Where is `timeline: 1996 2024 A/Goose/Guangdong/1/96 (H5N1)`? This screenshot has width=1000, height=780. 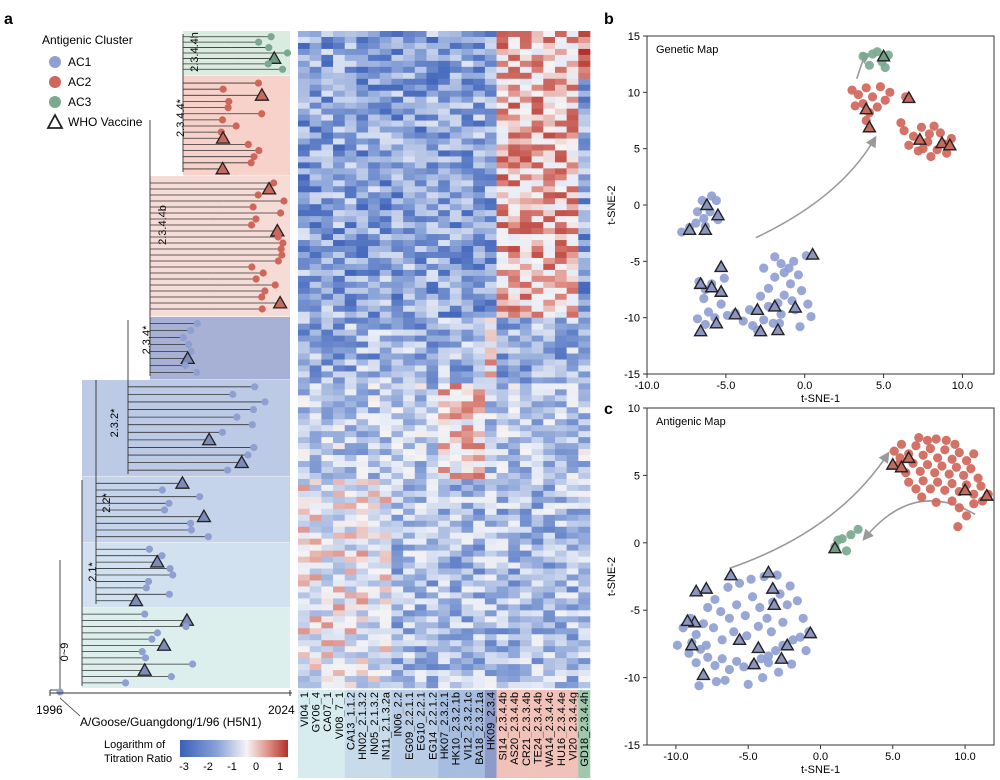
timeline: 1996 2024 A/Goose/Guangdong/1/96 (H5N1) is located at coordinates (165, 709).